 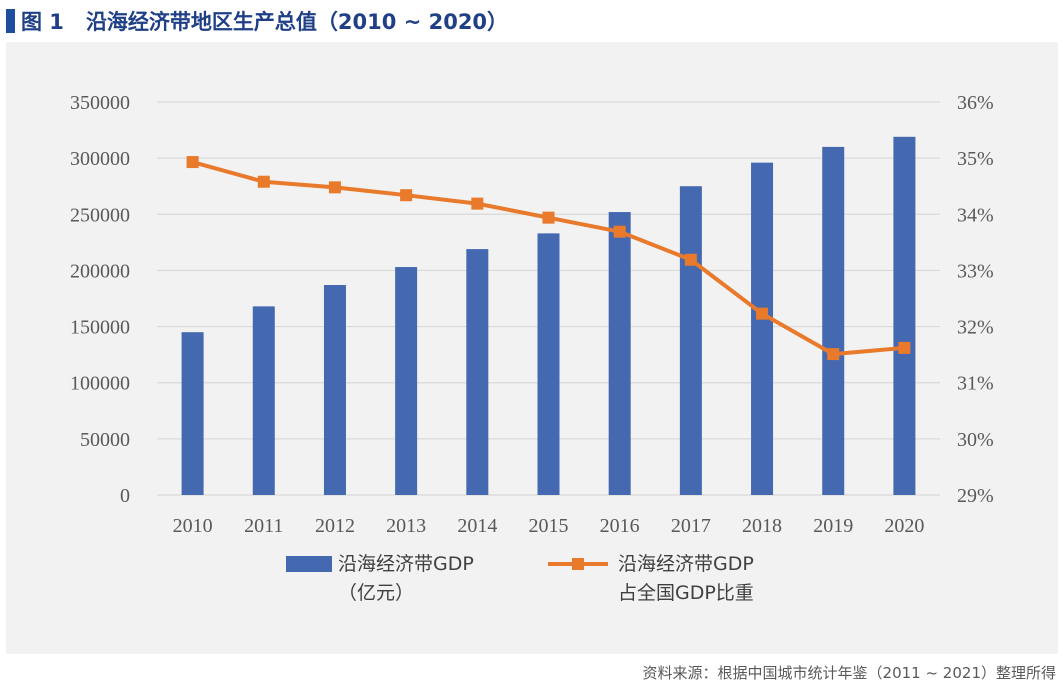 What do you see at coordinates (406, 526) in the screenshot?
I see `x-tick-label: 2013` at bounding box center [406, 526].